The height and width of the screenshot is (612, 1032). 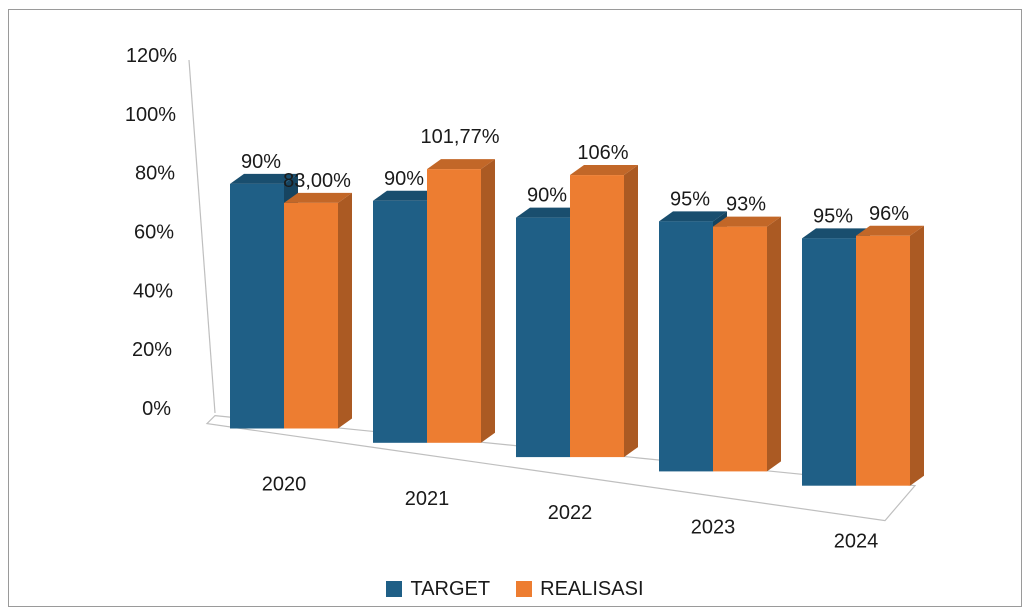 What do you see at coordinates (154, 233) in the screenshot?
I see `y-tick-label: 60%` at bounding box center [154, 233].